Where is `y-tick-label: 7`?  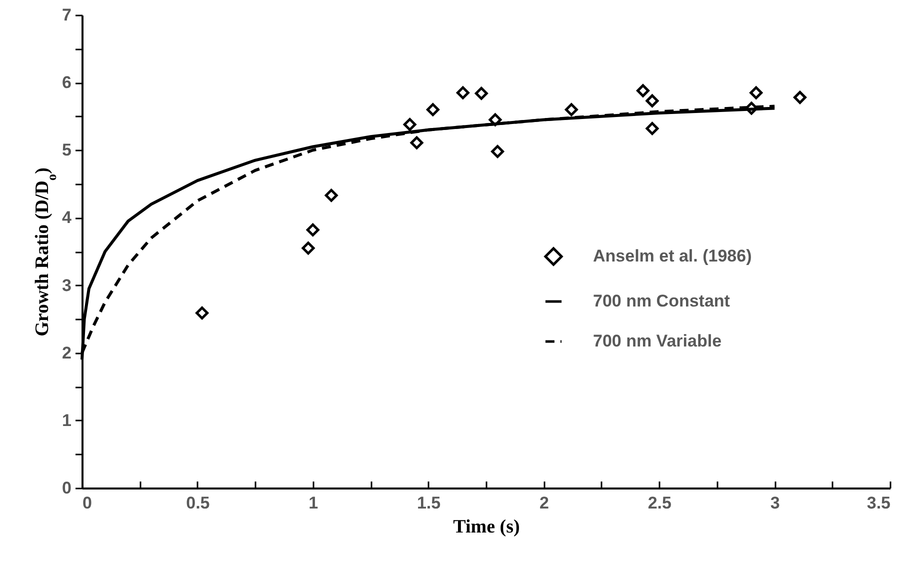 y-tick-label: 7 is located at coordinates (67, 15).